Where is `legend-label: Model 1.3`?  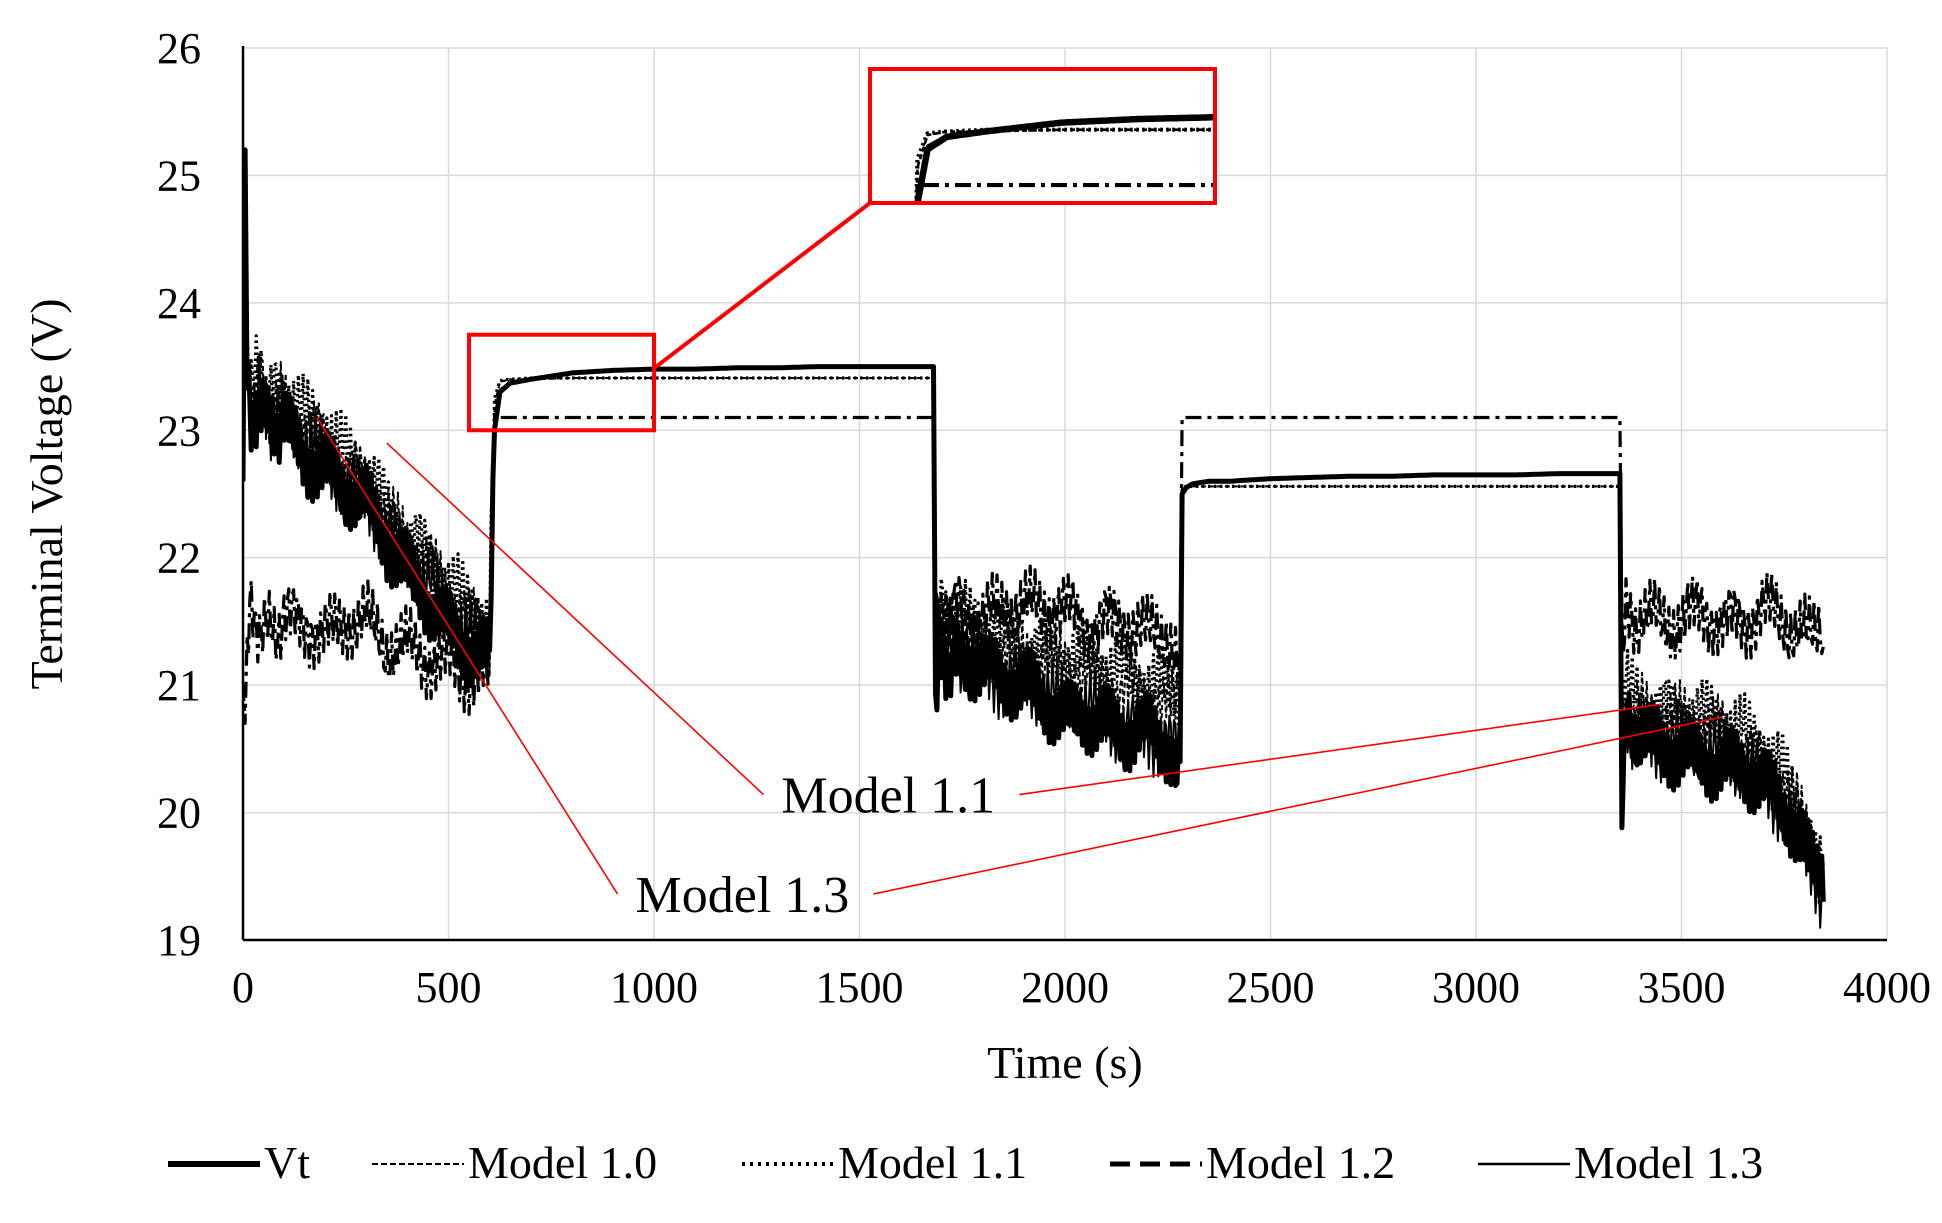 legend-label: Model 1.3 is located at coordinates (1668, 1162).